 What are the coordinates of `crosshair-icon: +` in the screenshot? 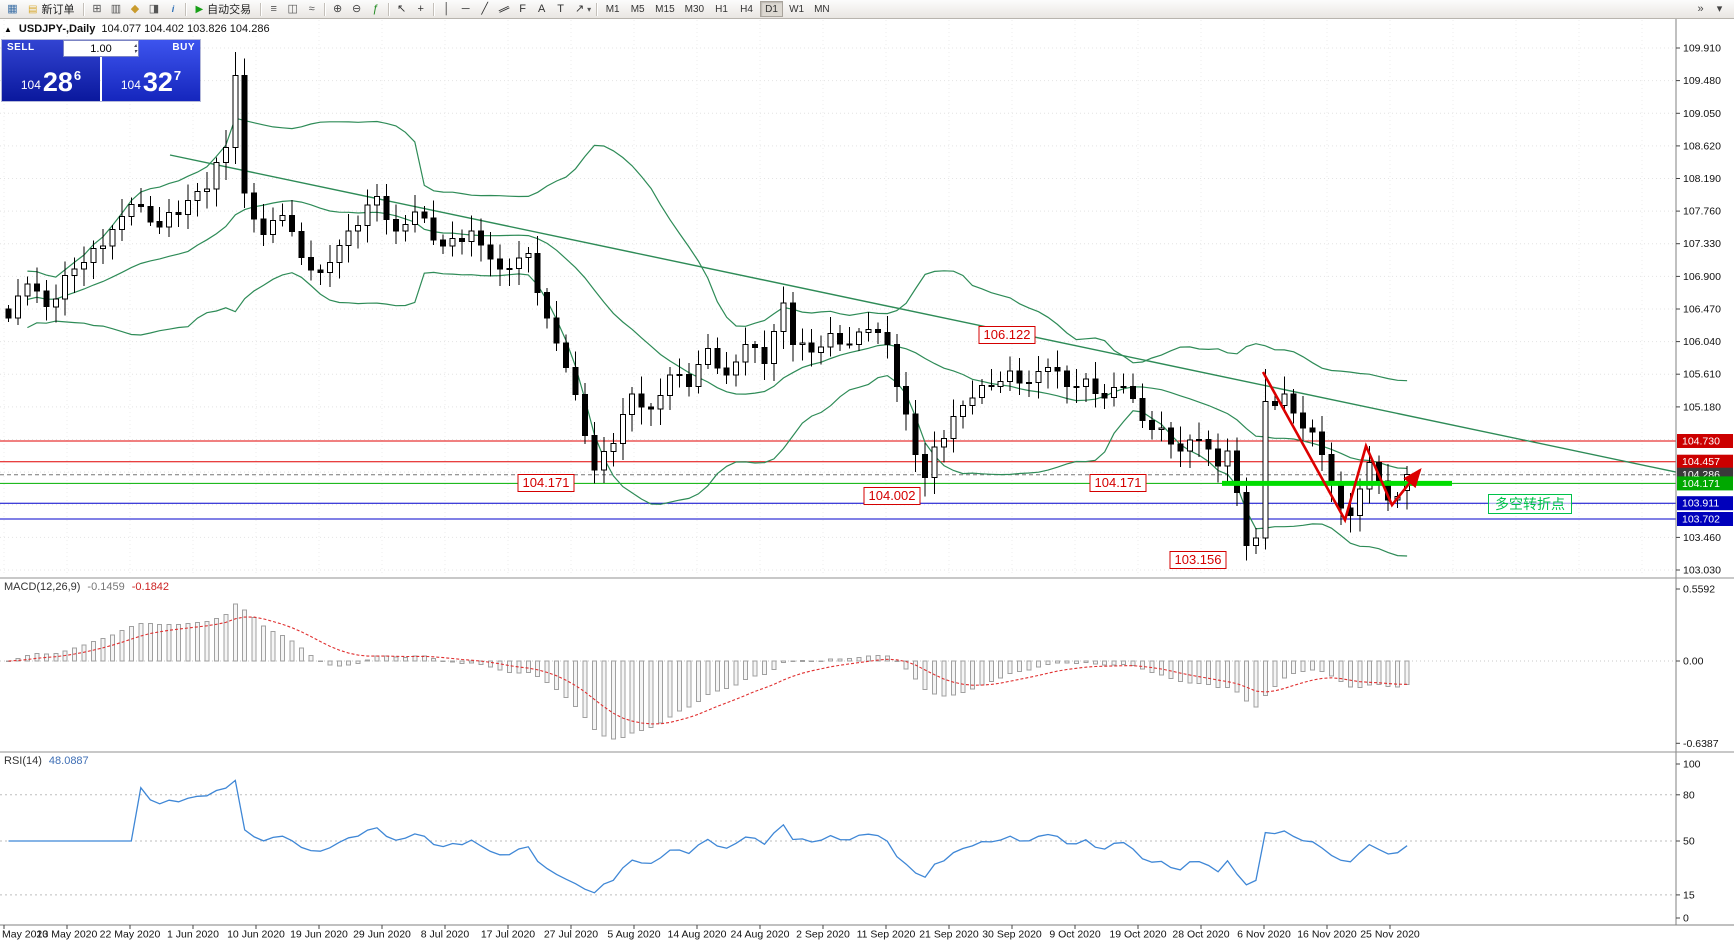 It's located at (420, 8).